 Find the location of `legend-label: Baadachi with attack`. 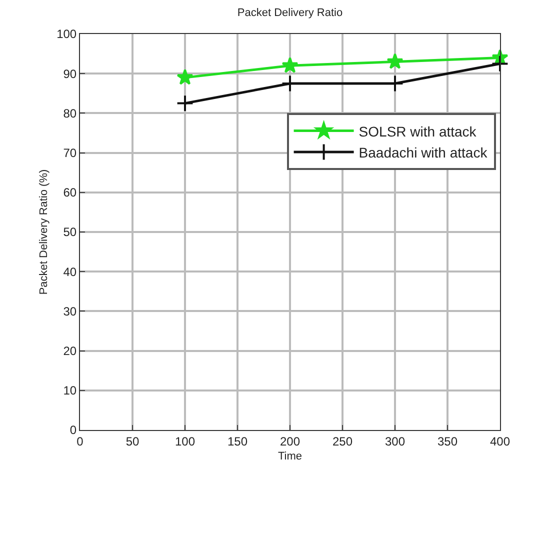

legend-label: Baadachi with attack is located at coordinates (423, 152).